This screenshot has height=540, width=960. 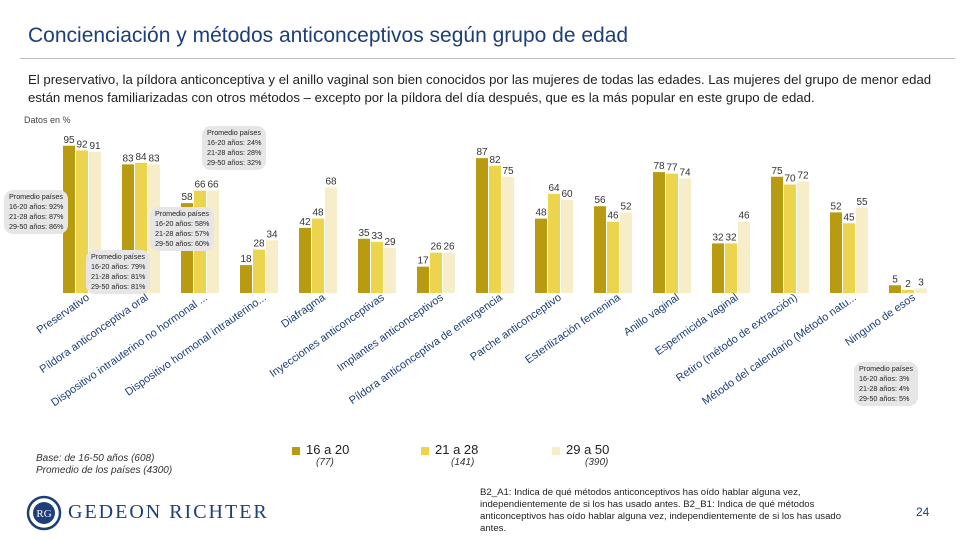 What do you see at coordinates (364, 233) in the screenshot?
I see `data-label: 35` at bounding box center [364, 233].